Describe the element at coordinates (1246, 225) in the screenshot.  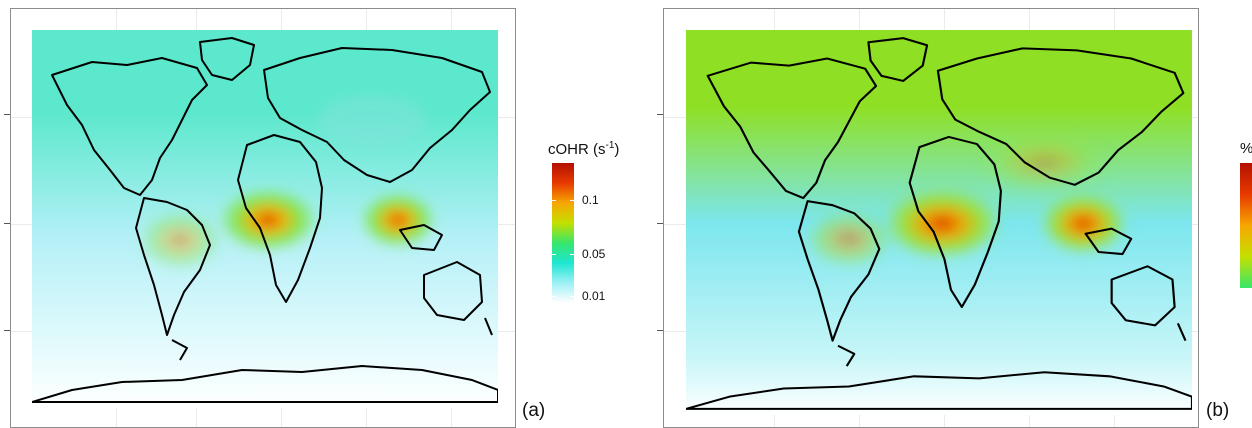
I see `colorbar-b` at that location.